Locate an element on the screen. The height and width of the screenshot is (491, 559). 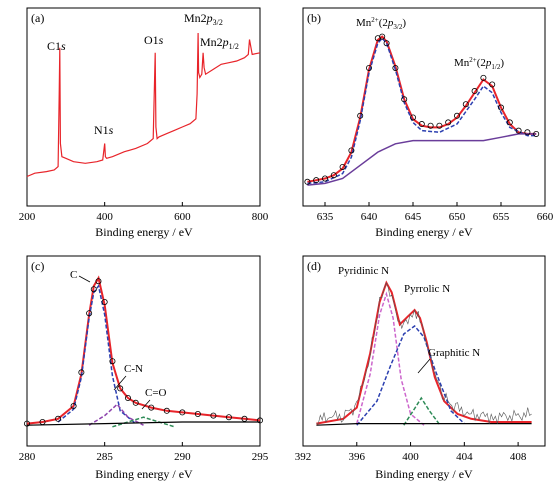
component-label-pyridinic: Pyridinic N is located at coordinates (363, 271).